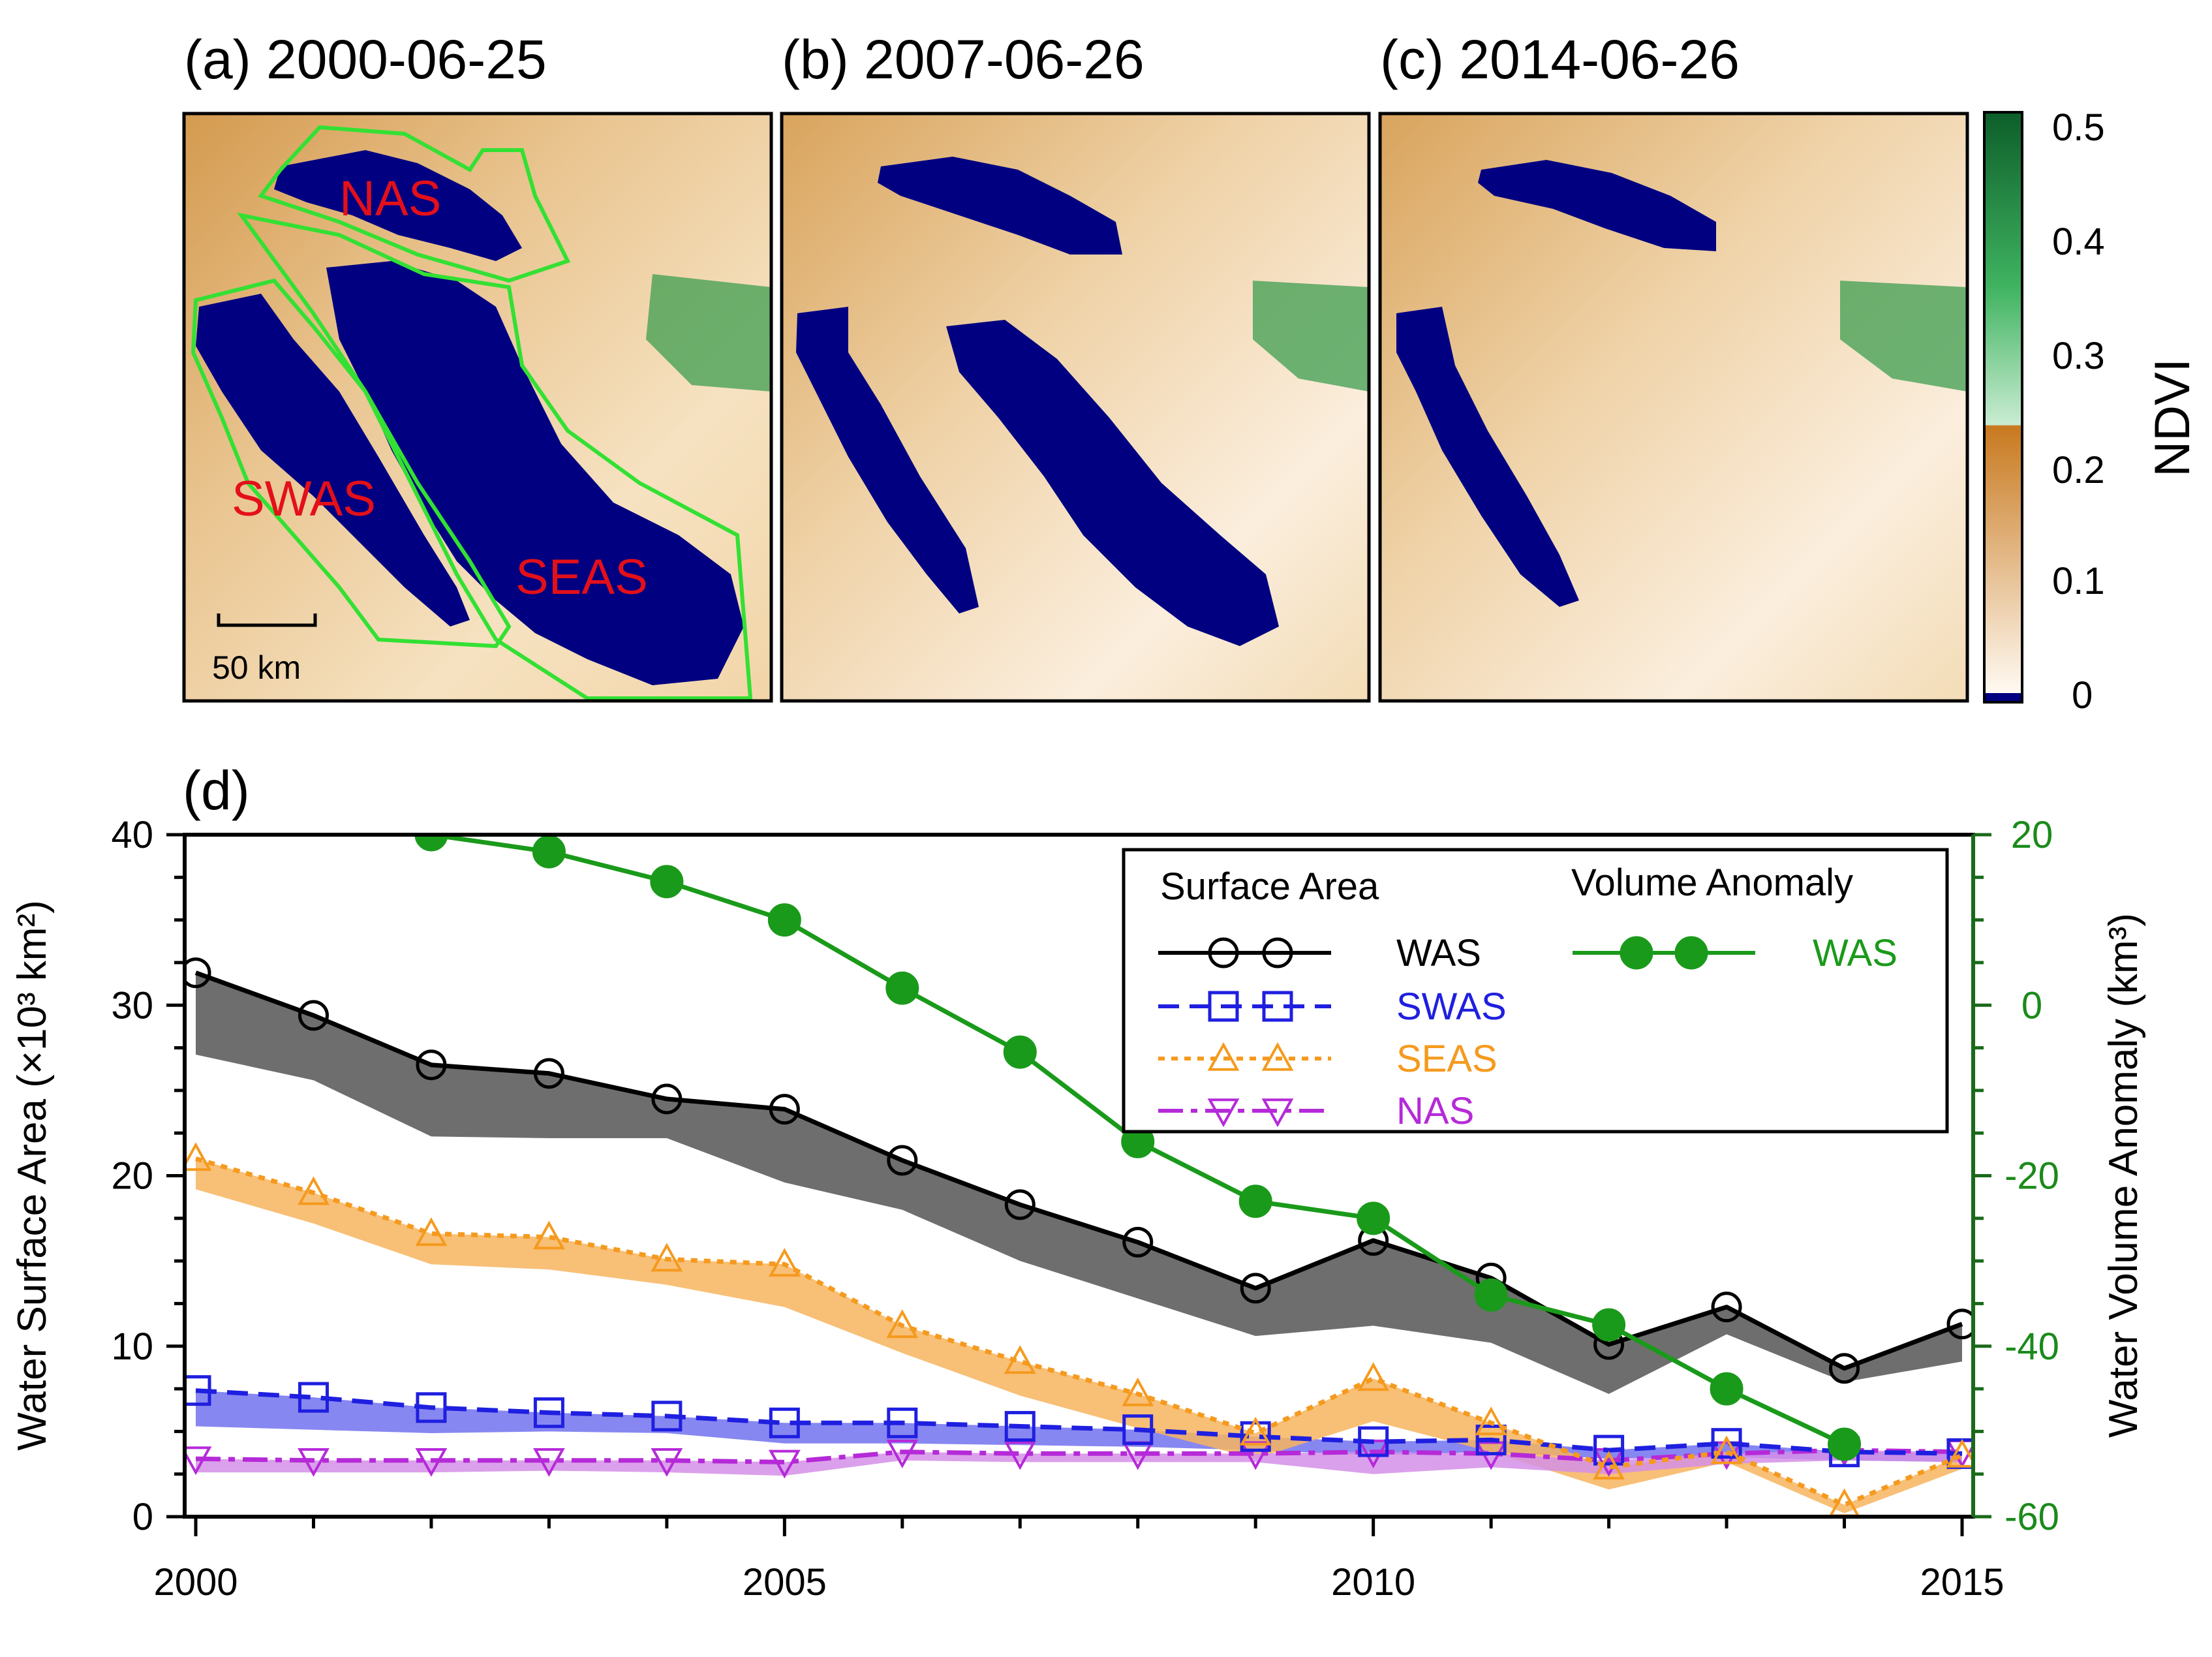 The width and height of the screenshot is (2212, 1657). Describe the element at coordinates (2078, 356) in the screenshot. I see `colorbar-tick: 0.3` at that location.